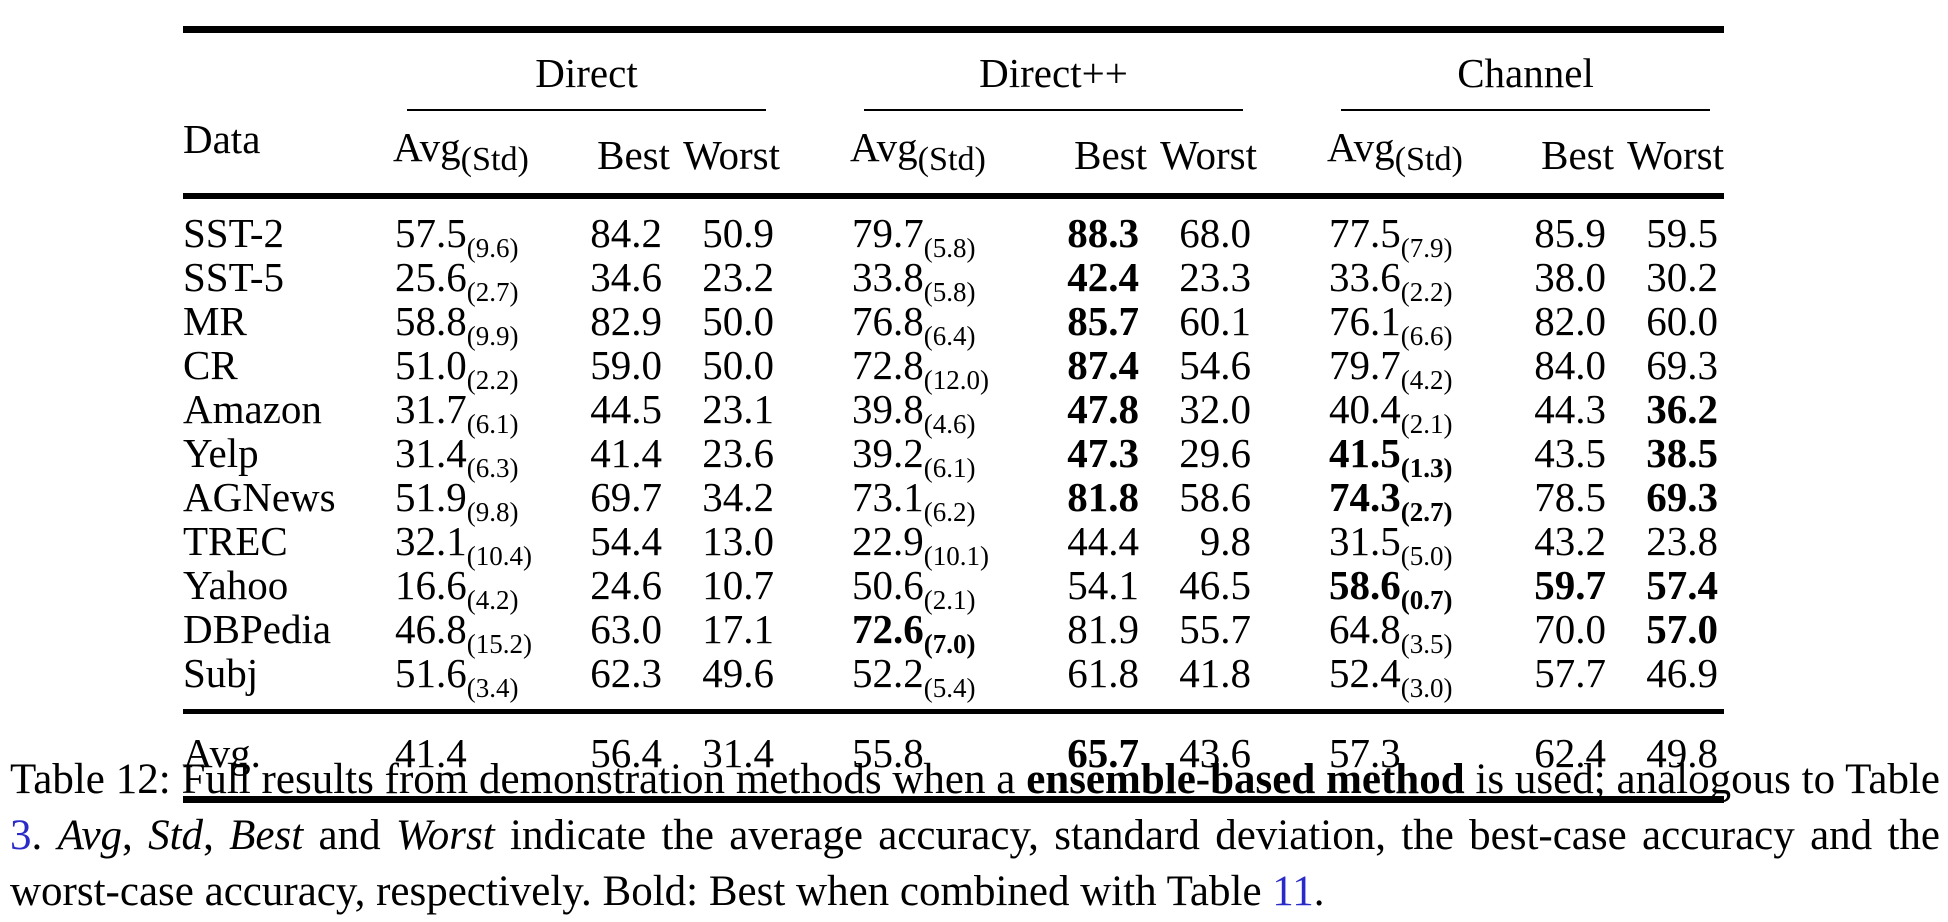  What do you see at coordinates (1101, 756) in the screenshot?
I see `best-cell: 65.7` at bounding box center [1101, 756].